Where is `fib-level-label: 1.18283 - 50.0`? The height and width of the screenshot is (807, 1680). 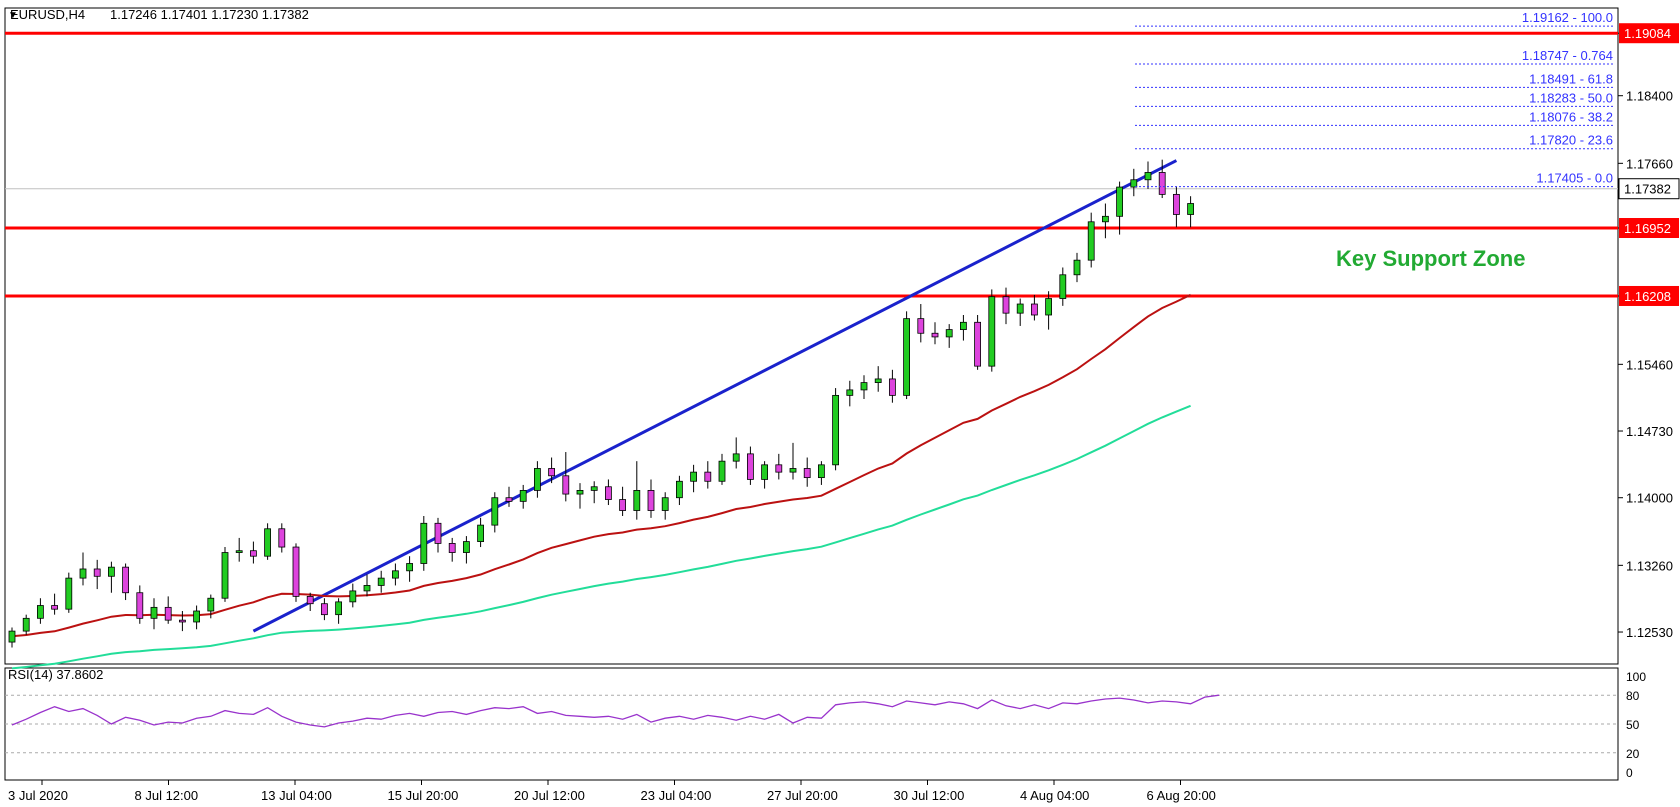 fib-level-label: 1.18283 - 50.0 is located at coordinates (1571, 97).